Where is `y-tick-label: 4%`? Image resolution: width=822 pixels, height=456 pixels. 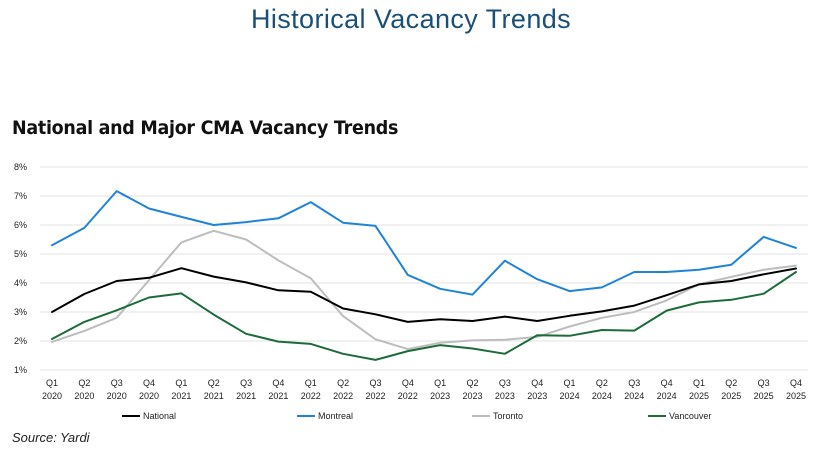
y-tick-label: 4% is located at coordinates (20, 283).